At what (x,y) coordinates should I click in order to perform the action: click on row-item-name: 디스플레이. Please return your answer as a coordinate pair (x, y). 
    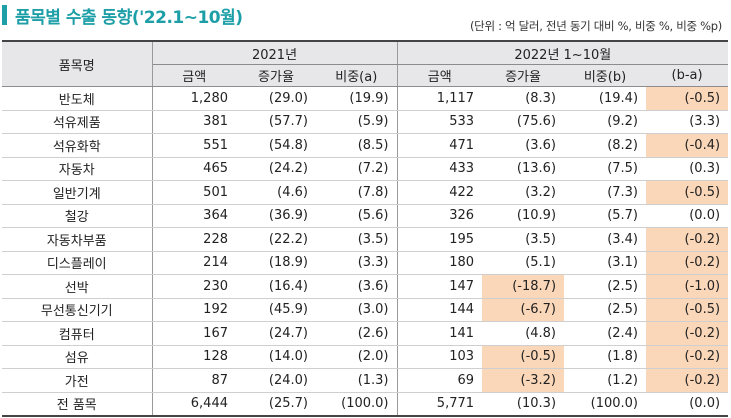
    Looking at the image, I should click on (77, 263).